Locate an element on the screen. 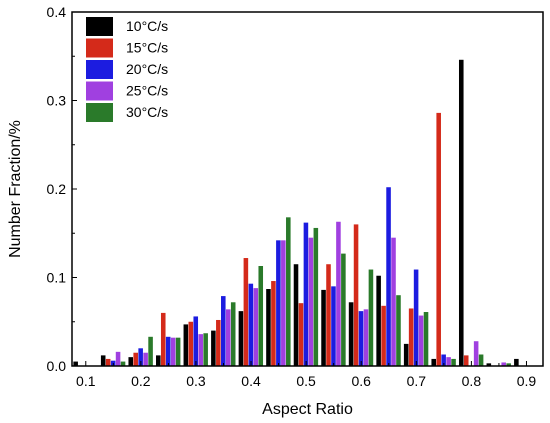 The width and height of the screenshot is (550, 423). bar-series-2-0.15 is located at coordinates (108, 362).